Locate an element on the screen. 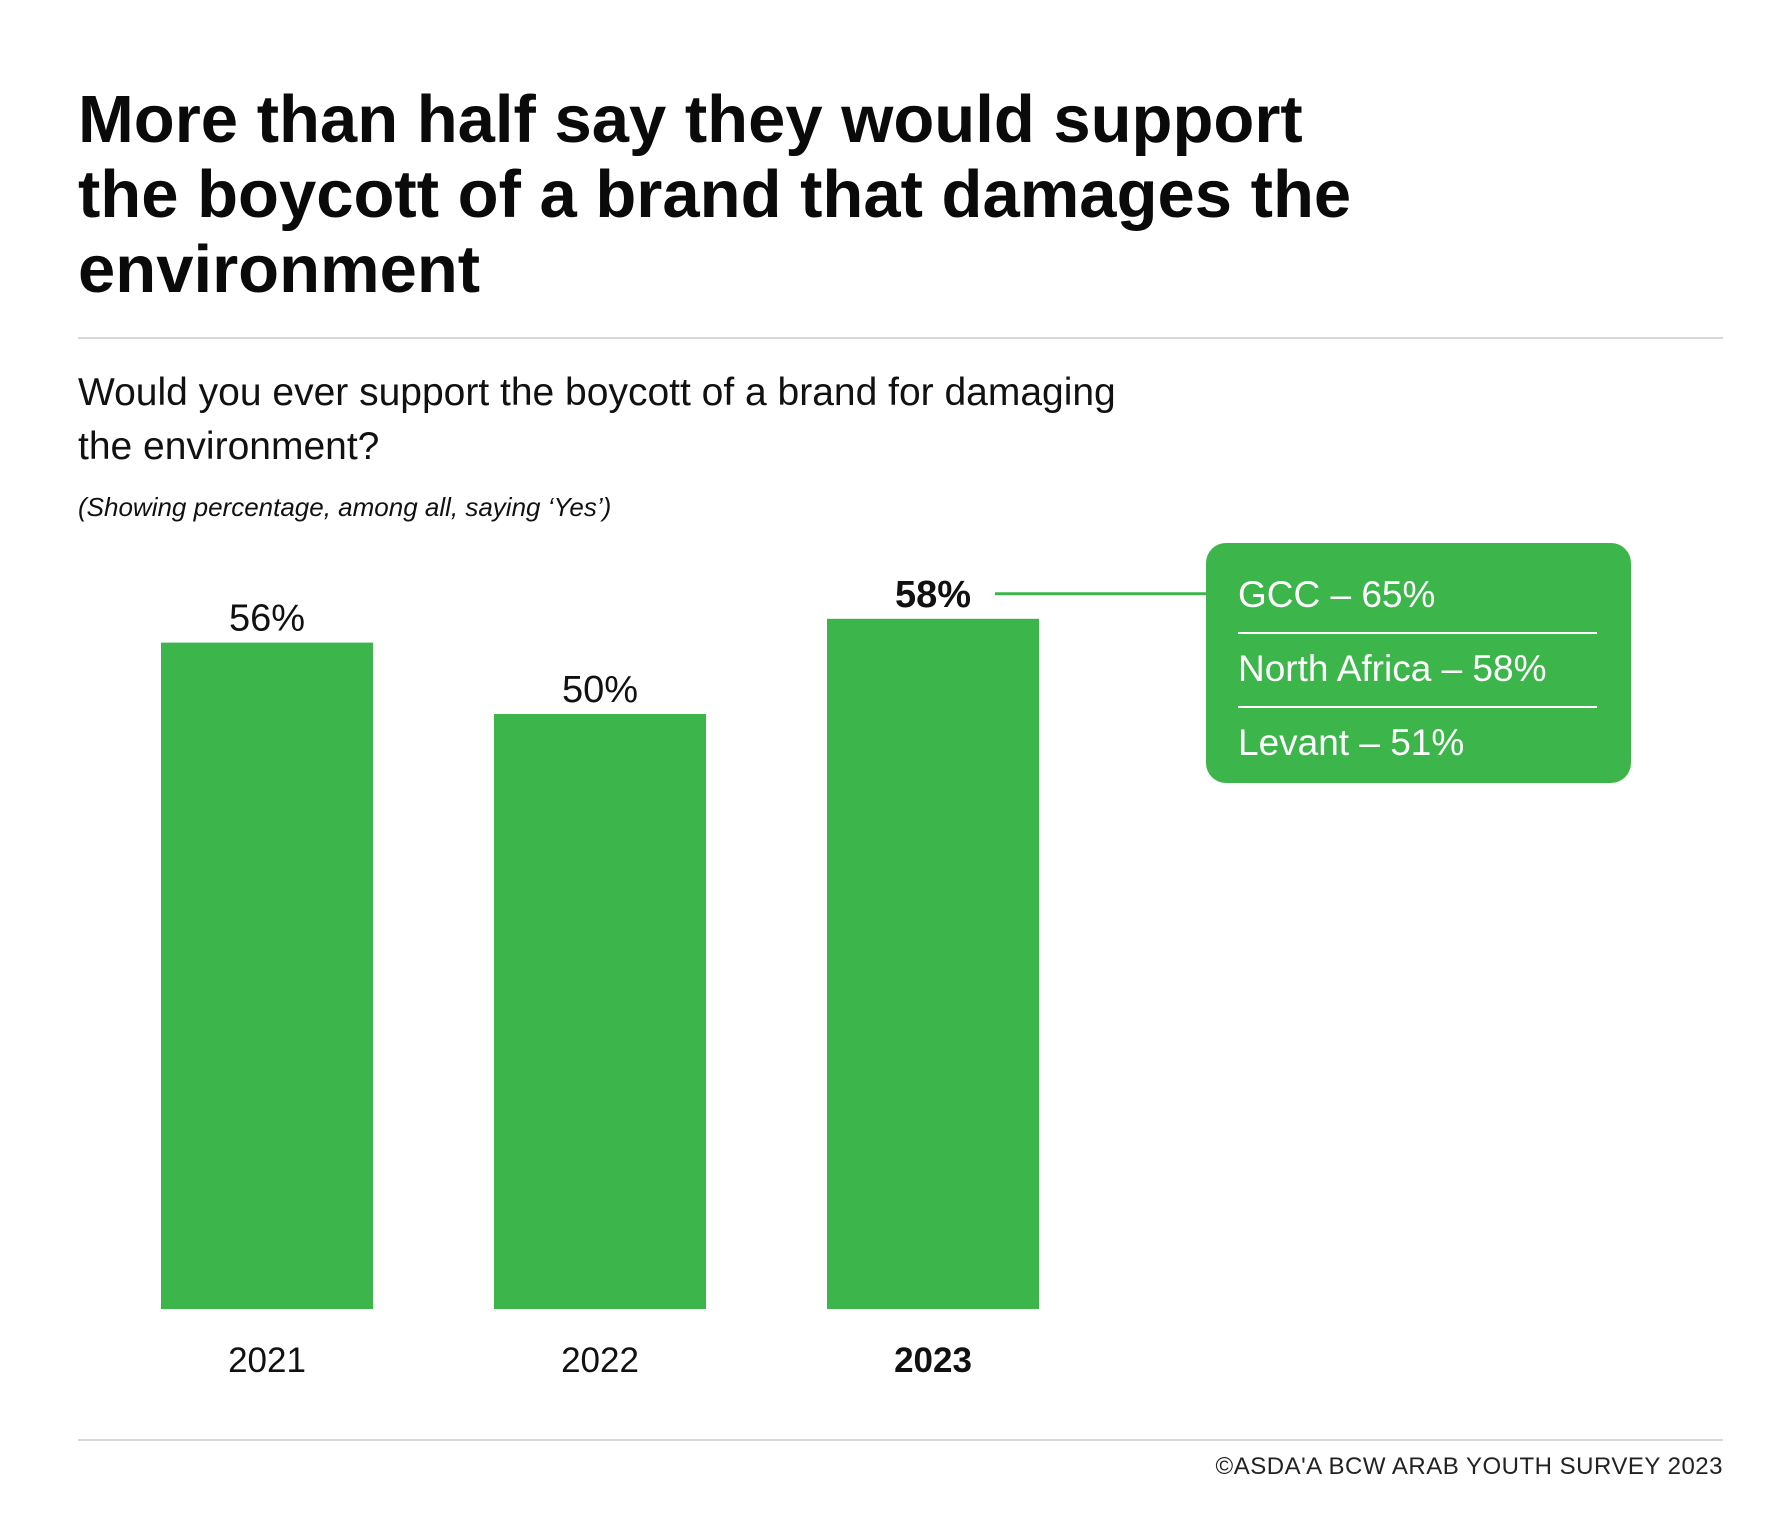 The height and width of the screenshot is (1515, 1791). source-credit: ©ASDA'A BCW ARAB YOUTH SURVEY 2023 is located at coordinates (1469, 1466).